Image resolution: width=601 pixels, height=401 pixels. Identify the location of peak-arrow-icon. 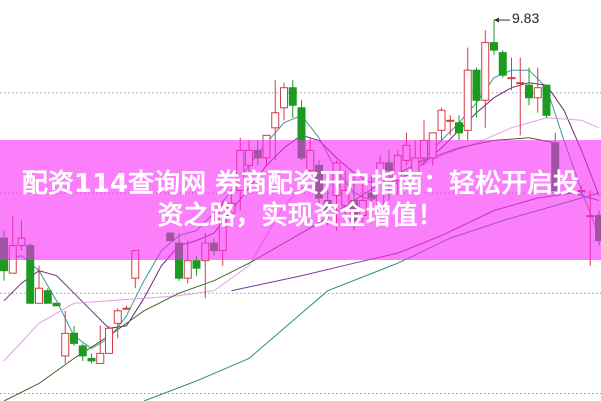
(496, 20).